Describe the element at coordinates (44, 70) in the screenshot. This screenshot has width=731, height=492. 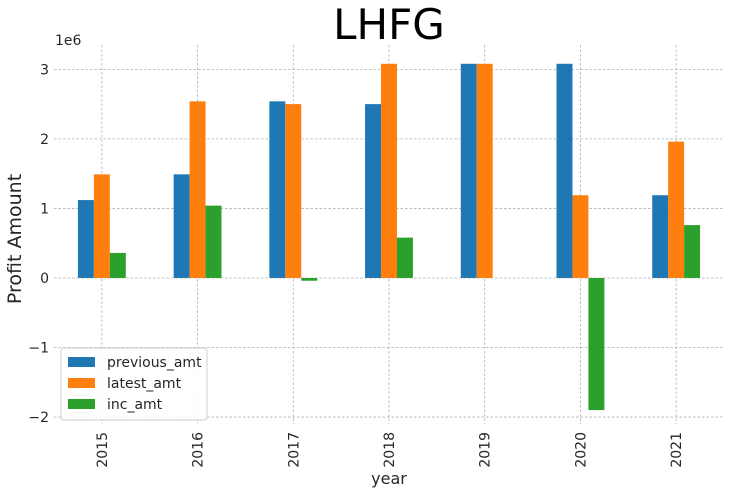
I see `y-tick-label: 3` at that location.